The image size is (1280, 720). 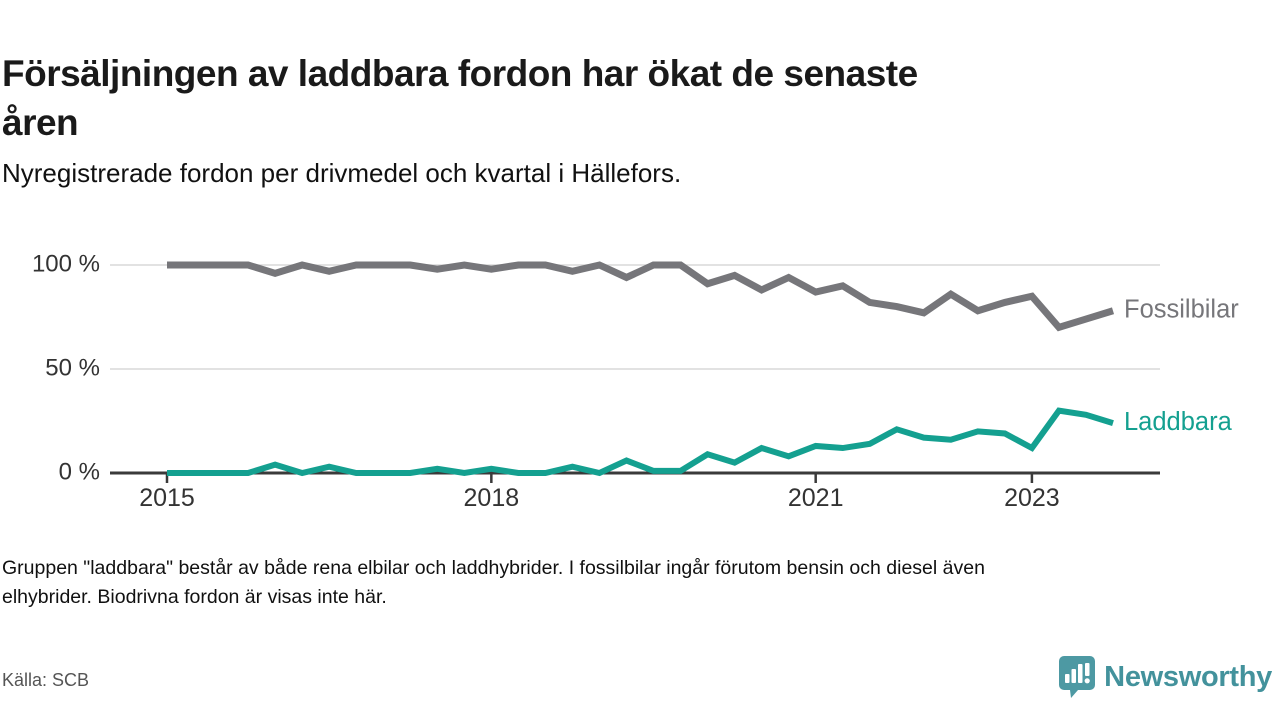 I want to click on chart-line-fossilbilar, so click(x=641, y=296).